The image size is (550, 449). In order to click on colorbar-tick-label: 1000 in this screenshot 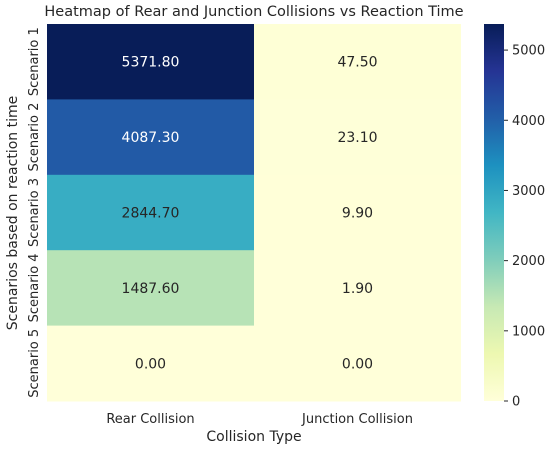, I will do `click(528, 331)`.